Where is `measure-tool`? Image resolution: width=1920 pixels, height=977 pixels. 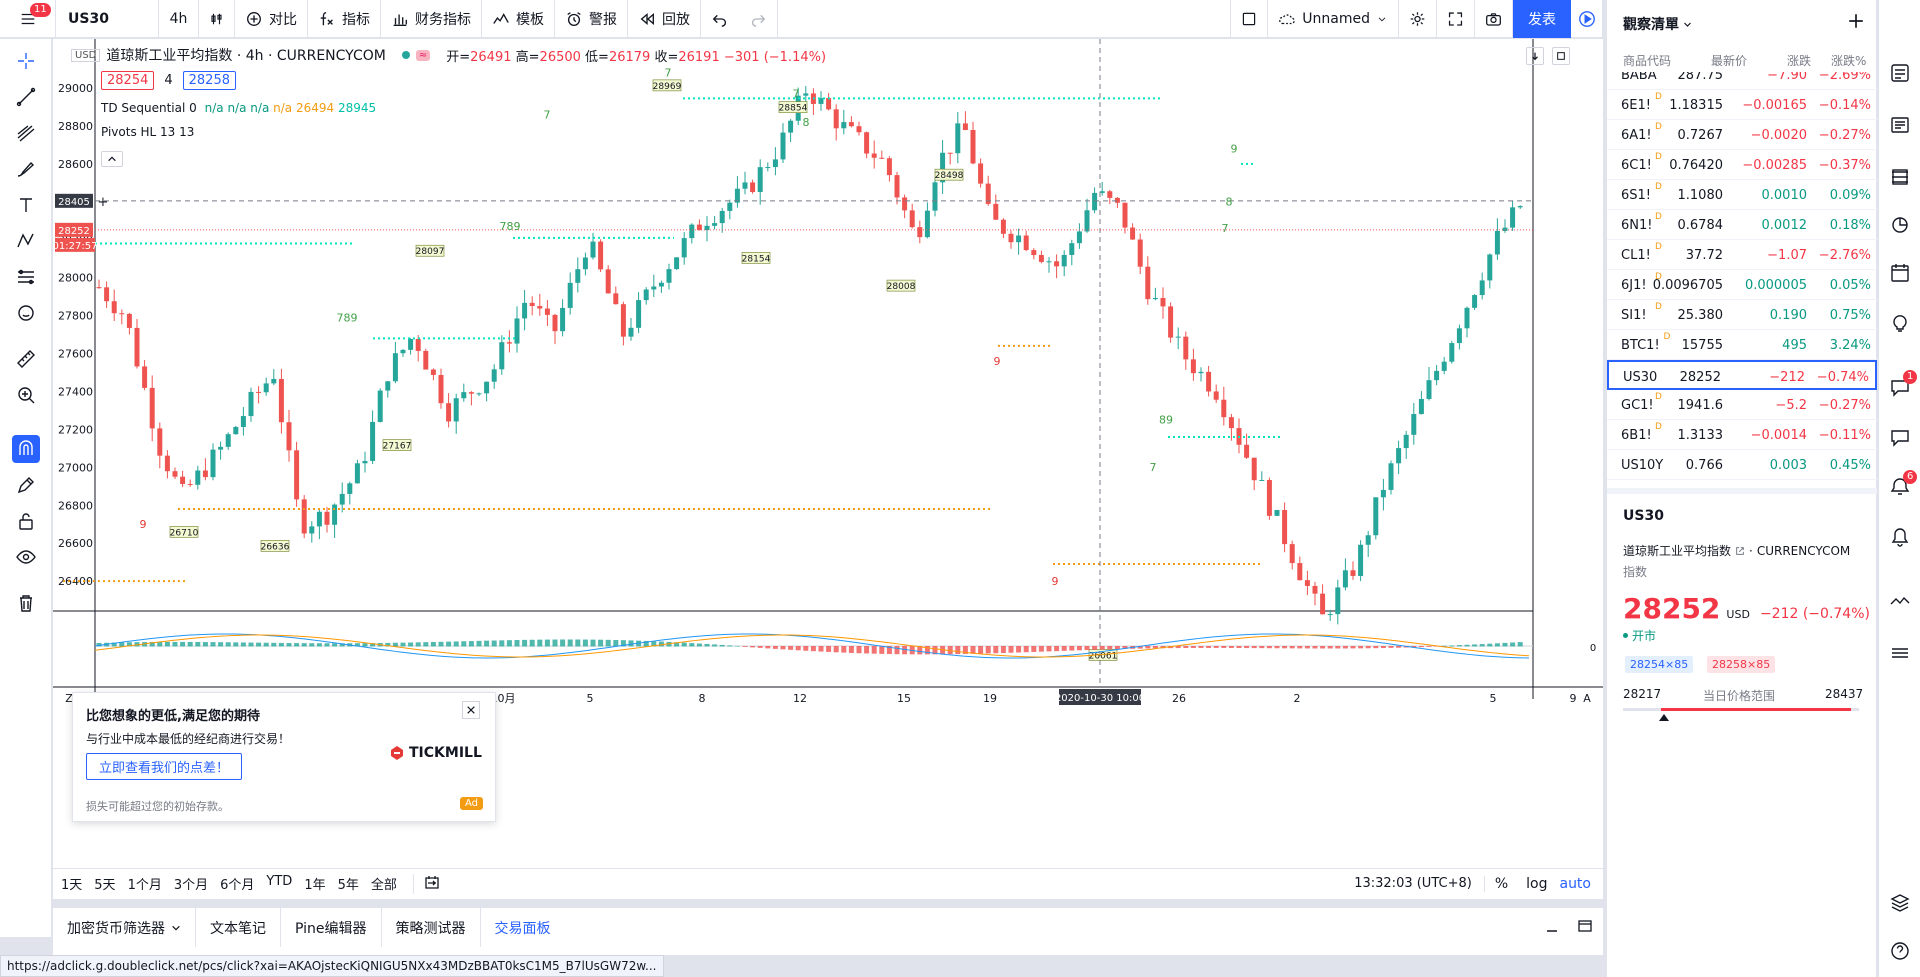 measure-tool is located at coordinates (26, 359).